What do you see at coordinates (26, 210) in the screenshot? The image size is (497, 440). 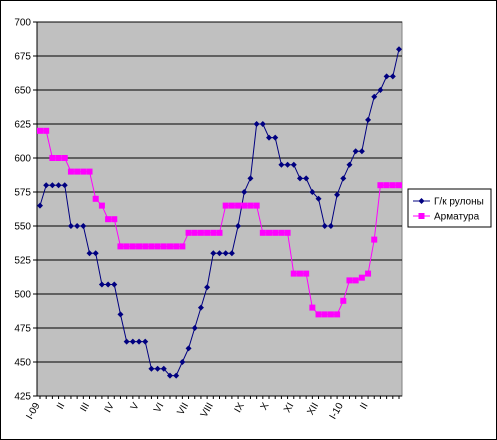 I see `y-axis: 425 450 475 500 525 550 575 600 625 650 675 700` at bounding box center [26, 210].